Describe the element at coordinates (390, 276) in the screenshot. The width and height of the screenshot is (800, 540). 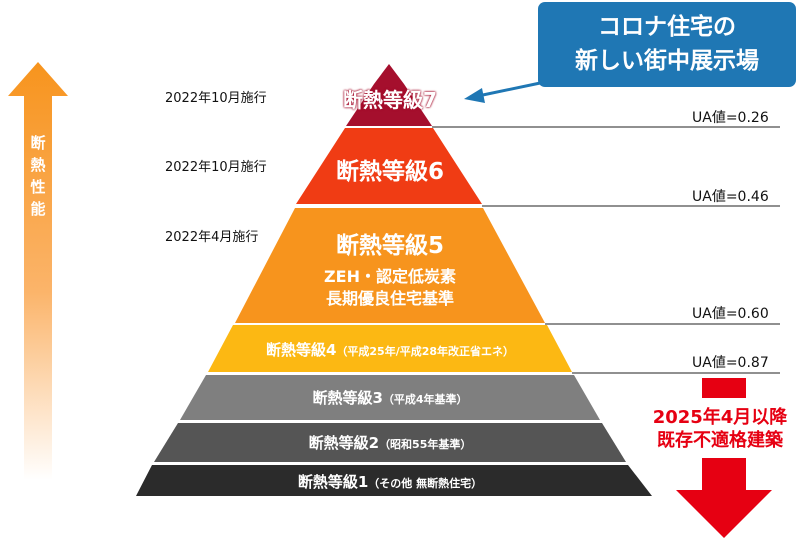
I see `level5-line2: ZEH・認定低炭素` at that location.